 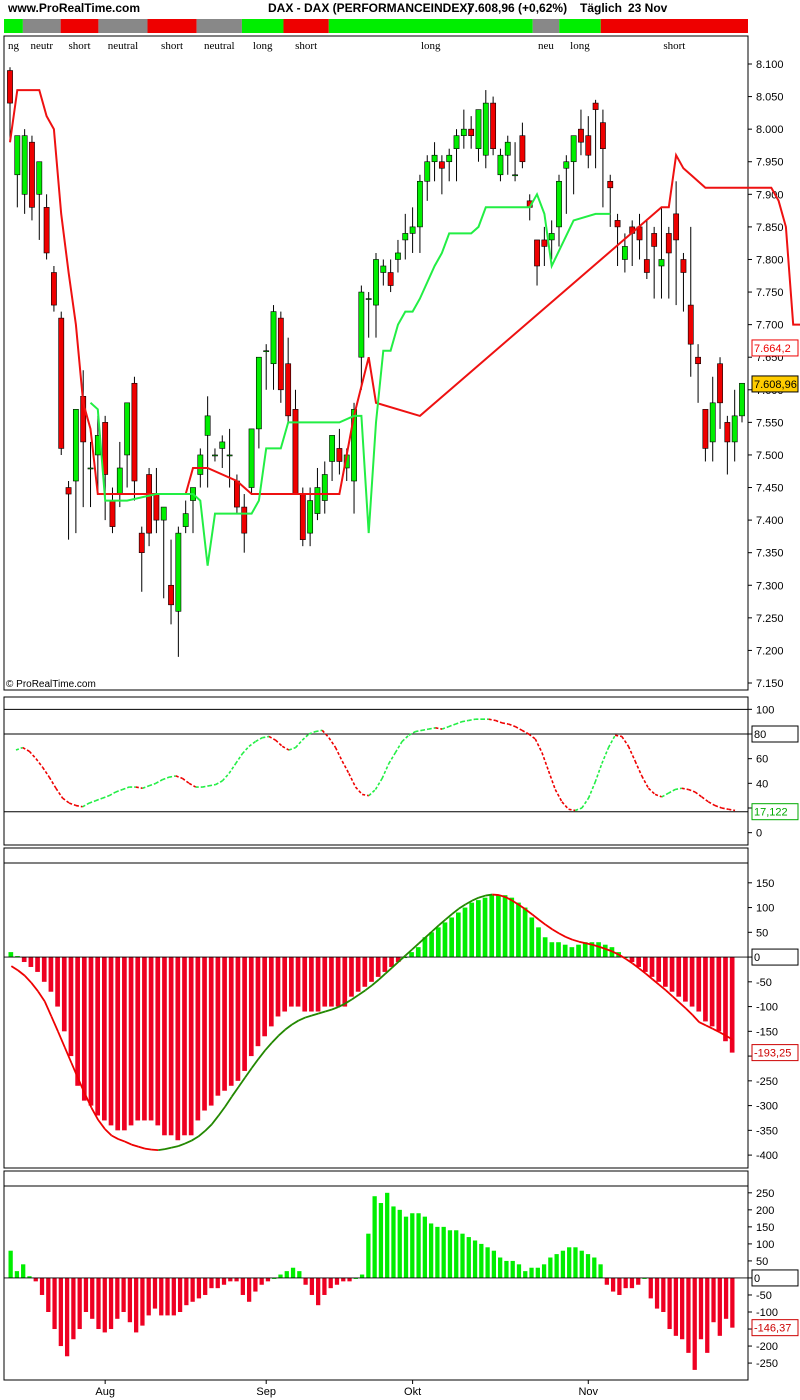 I want to click on signal-label: long, so click(x=431, y=46).